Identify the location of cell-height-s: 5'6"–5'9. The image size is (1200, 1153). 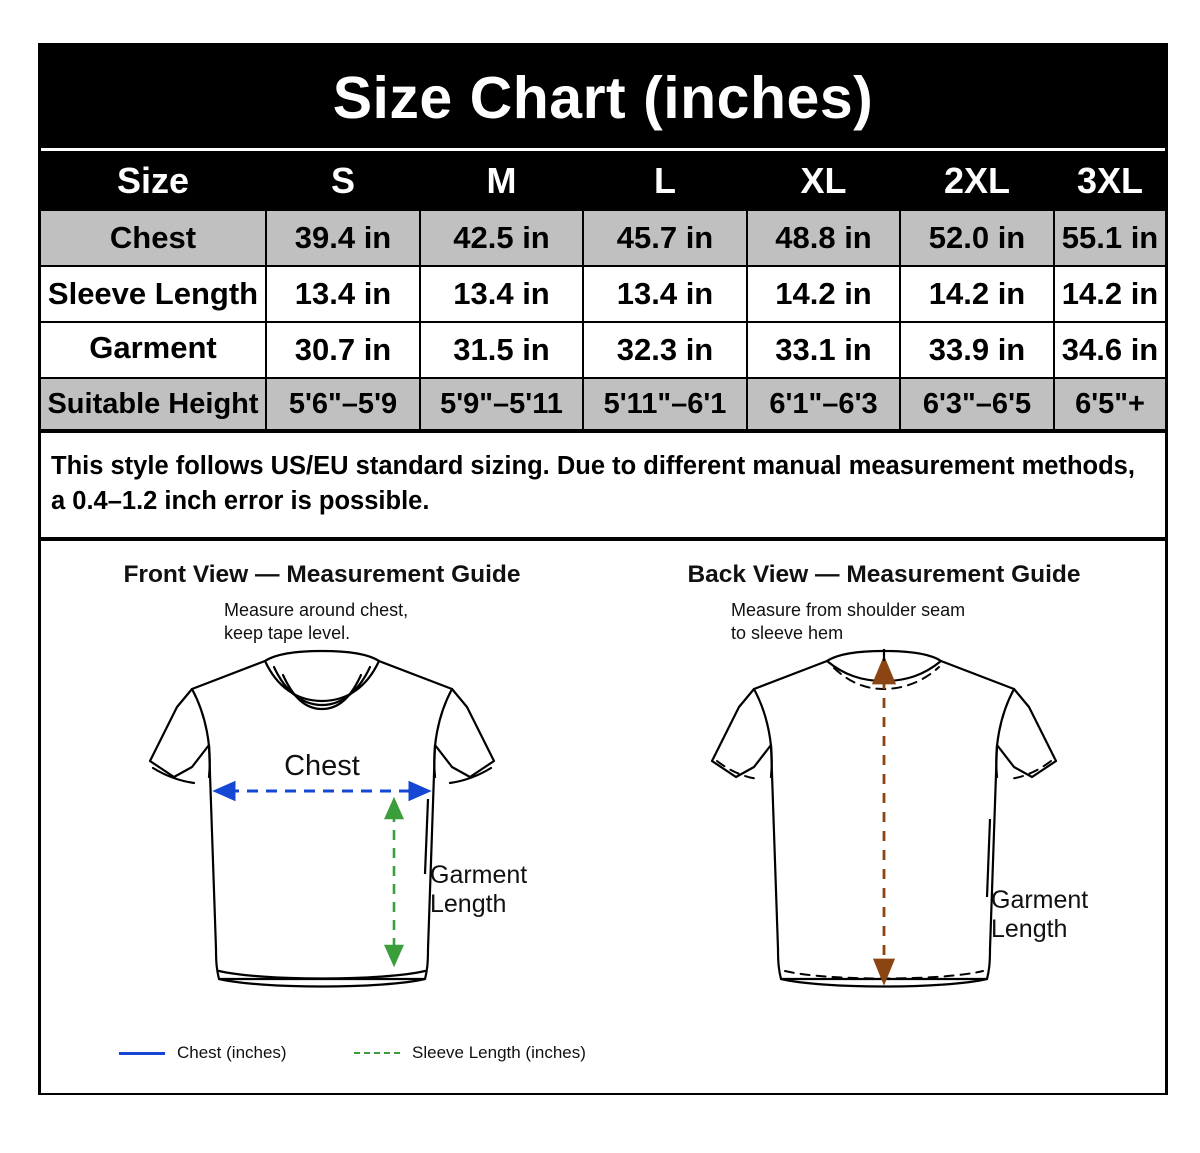
(343, 404).